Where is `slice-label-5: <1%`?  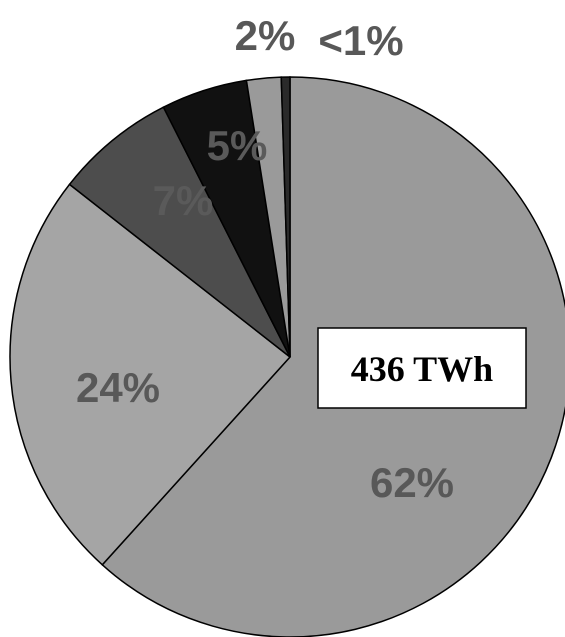
slice-label-5: <1% is located at coordinates (360, 40).